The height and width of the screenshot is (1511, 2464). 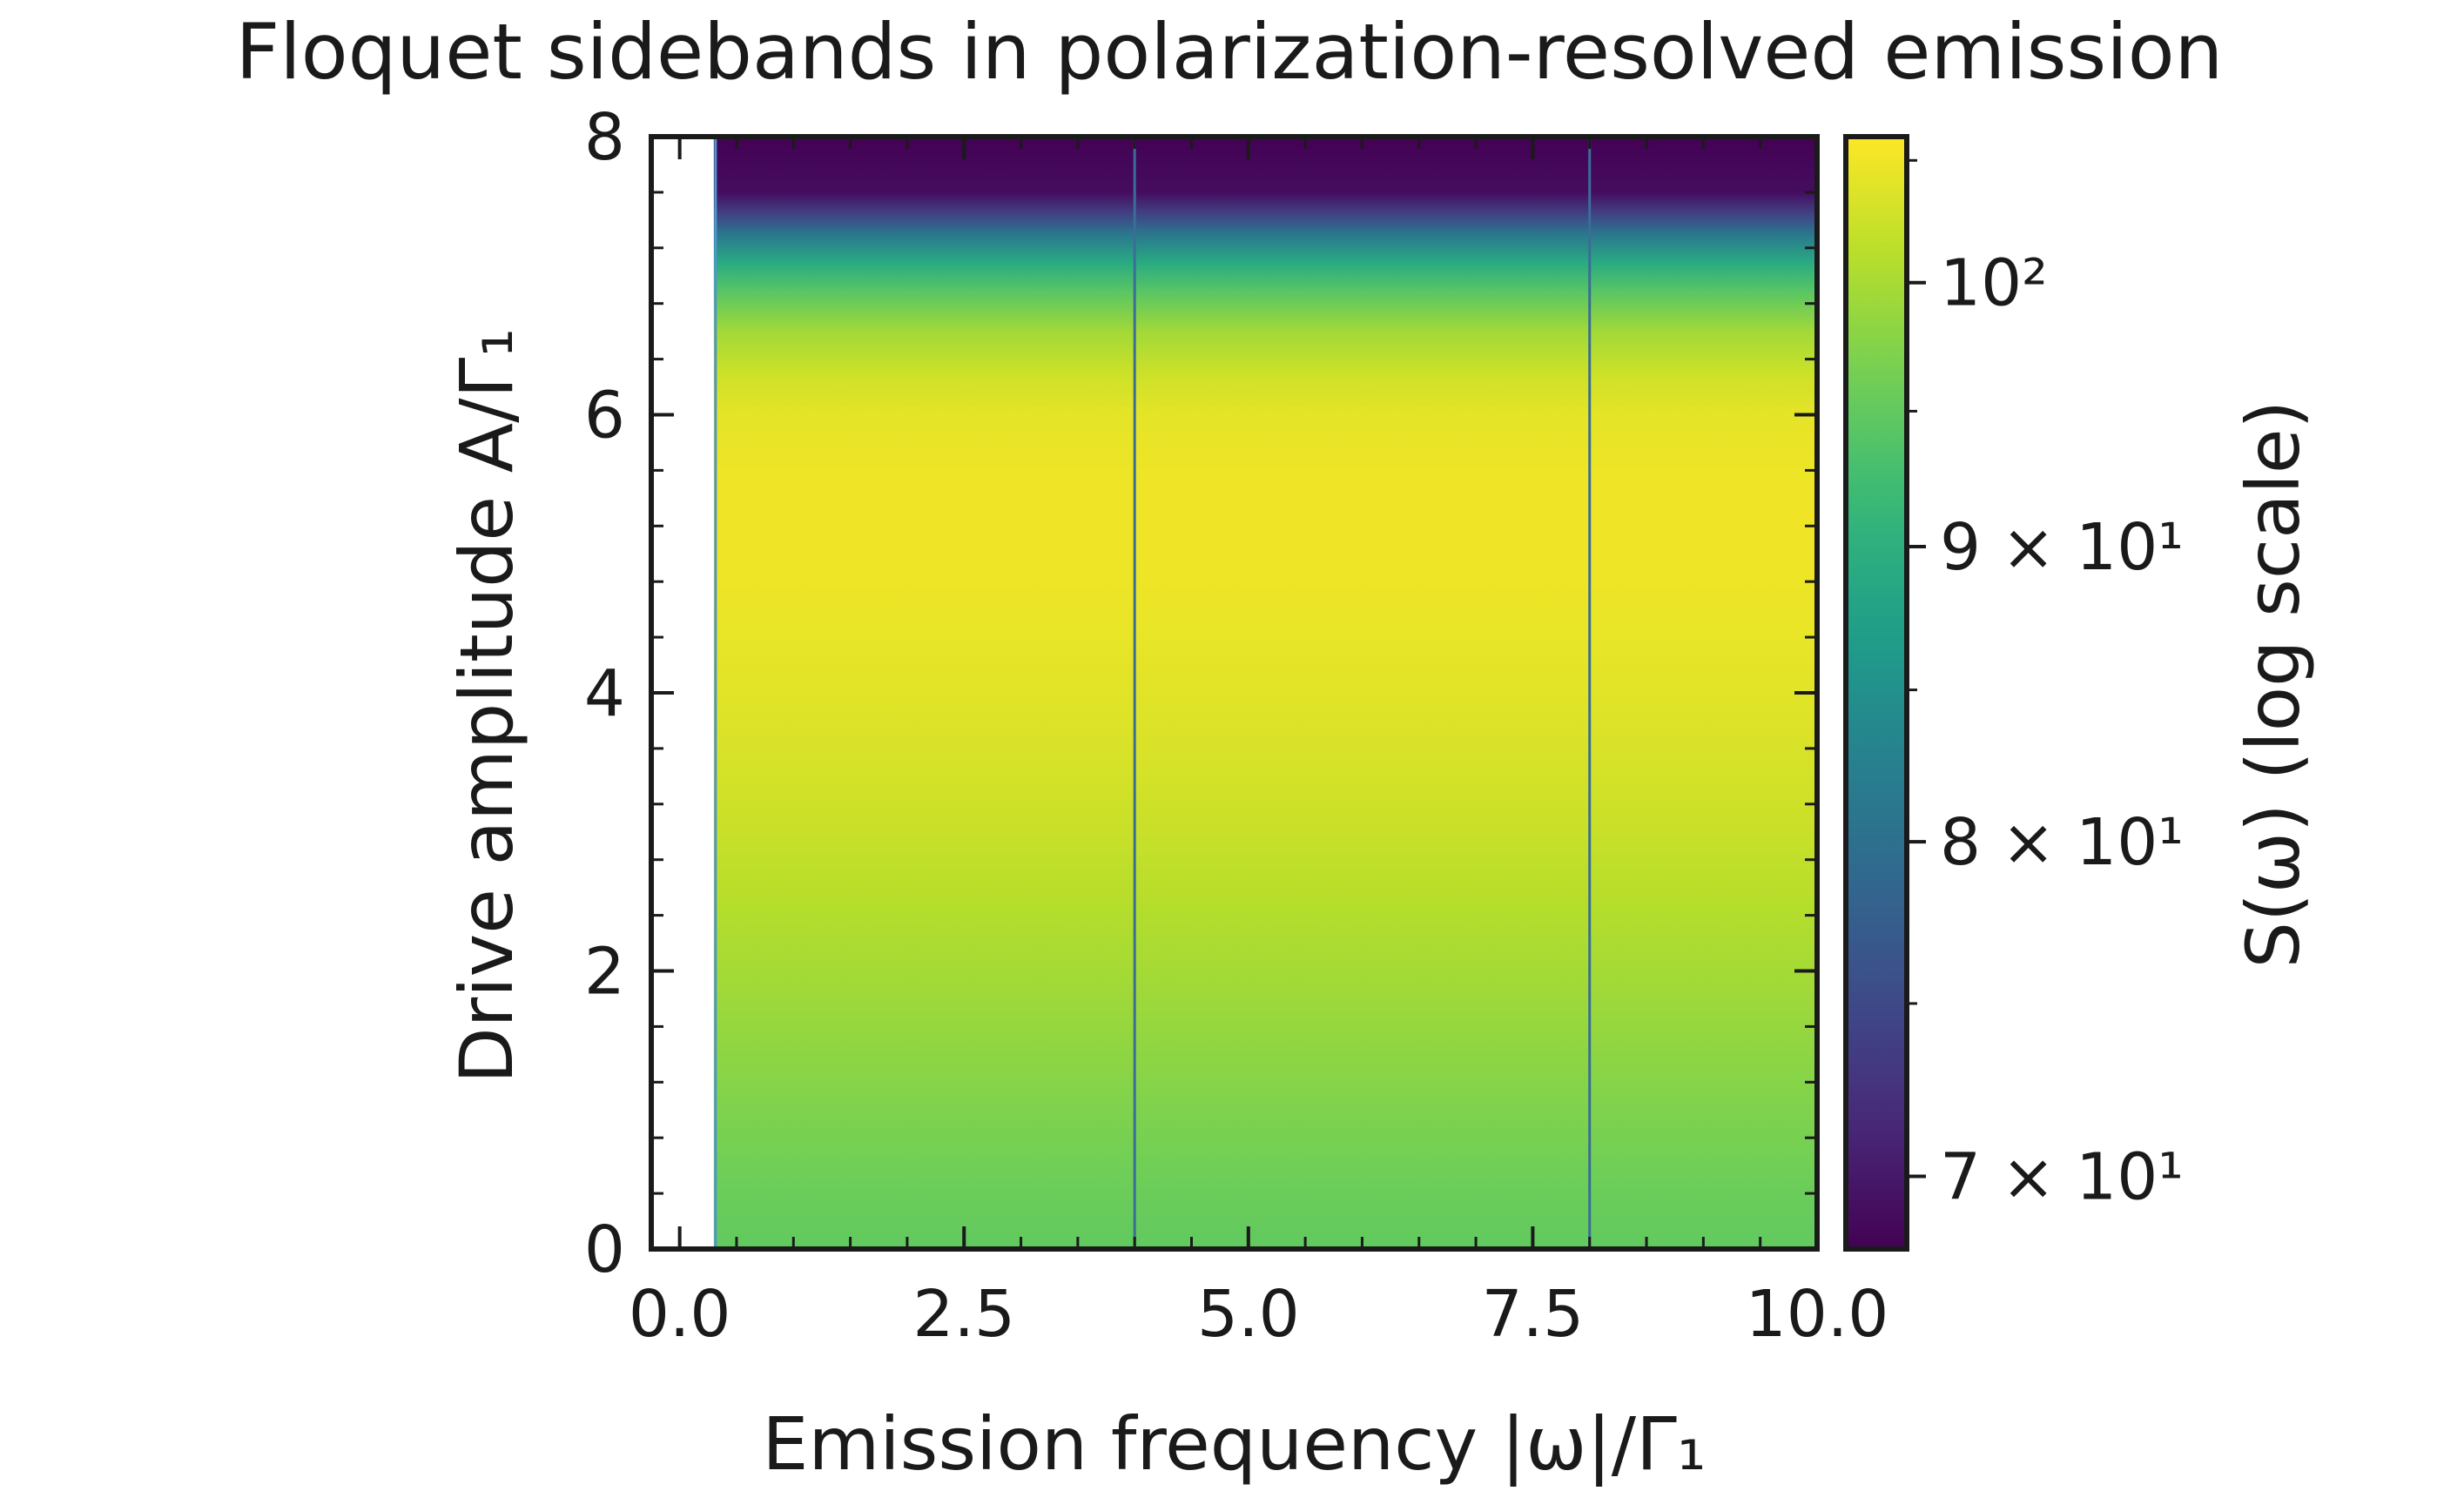 I want to click on x-tick-label: 2.5, so click(x=964, y=1314).